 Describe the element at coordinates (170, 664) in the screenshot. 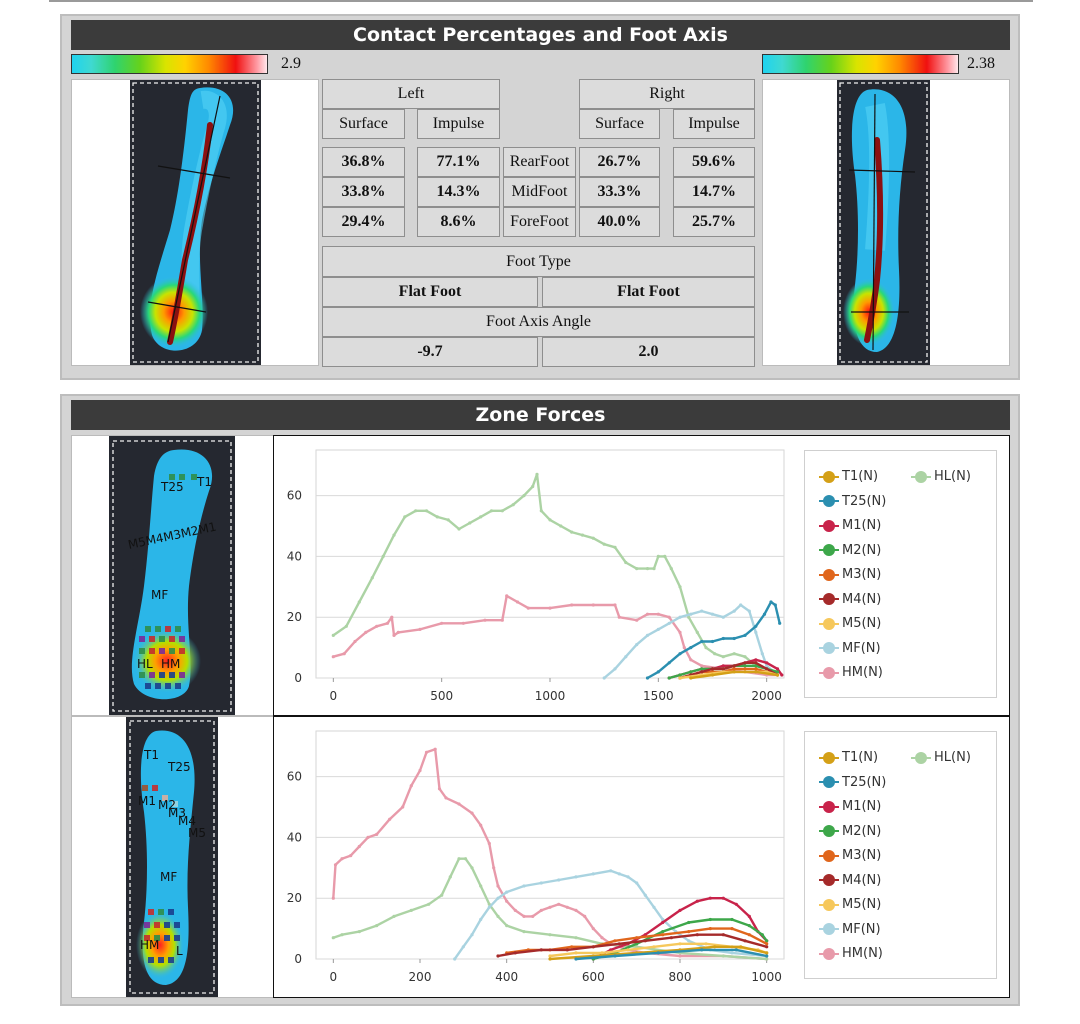

I see `left-zone-label-hm: HM` at that location.